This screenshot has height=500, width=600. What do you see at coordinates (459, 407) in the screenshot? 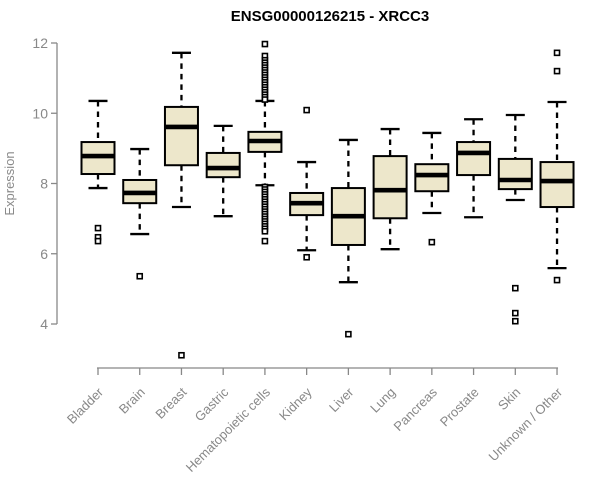
I see `x-tick-label-prostate: Prostate` at bounding box center [459, 407].